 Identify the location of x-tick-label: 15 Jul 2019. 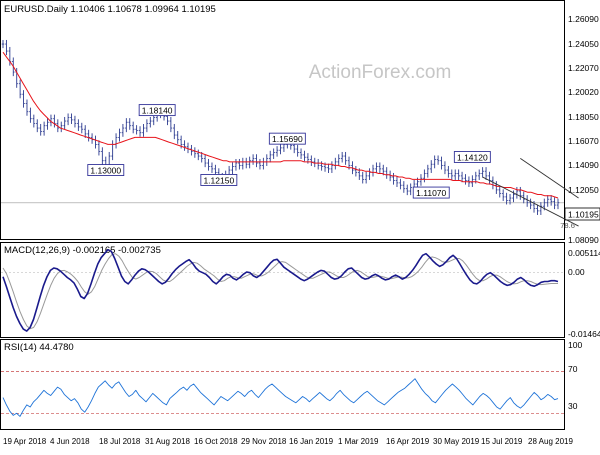
(502, 441).